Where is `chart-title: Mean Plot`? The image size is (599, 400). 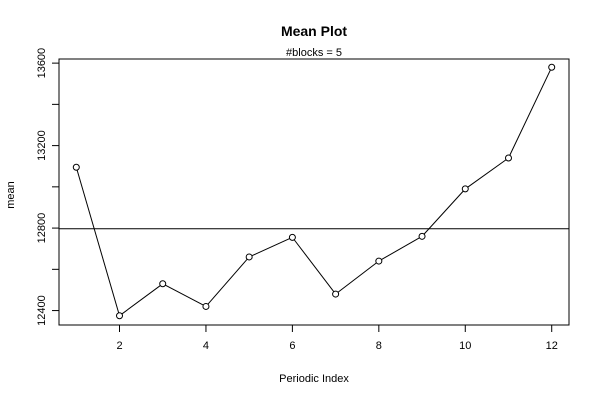
chart-title: Mean Plot is located at coordinates (314, 31).